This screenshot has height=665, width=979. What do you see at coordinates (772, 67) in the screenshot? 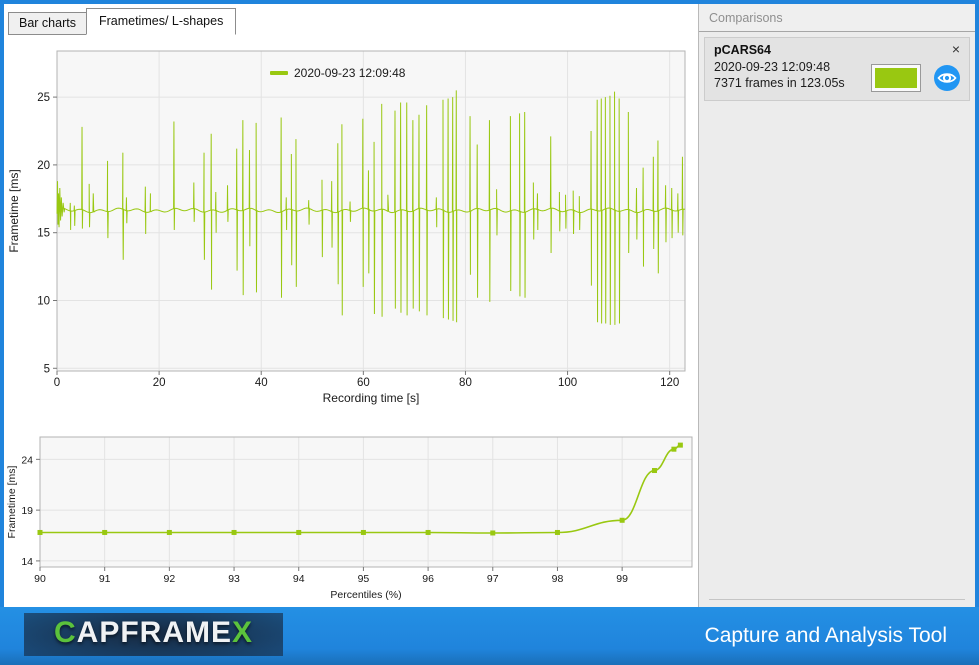
I see `comparison-card-datetime: 2020-09-23 12:09:48` at bounding box center [772, 67].